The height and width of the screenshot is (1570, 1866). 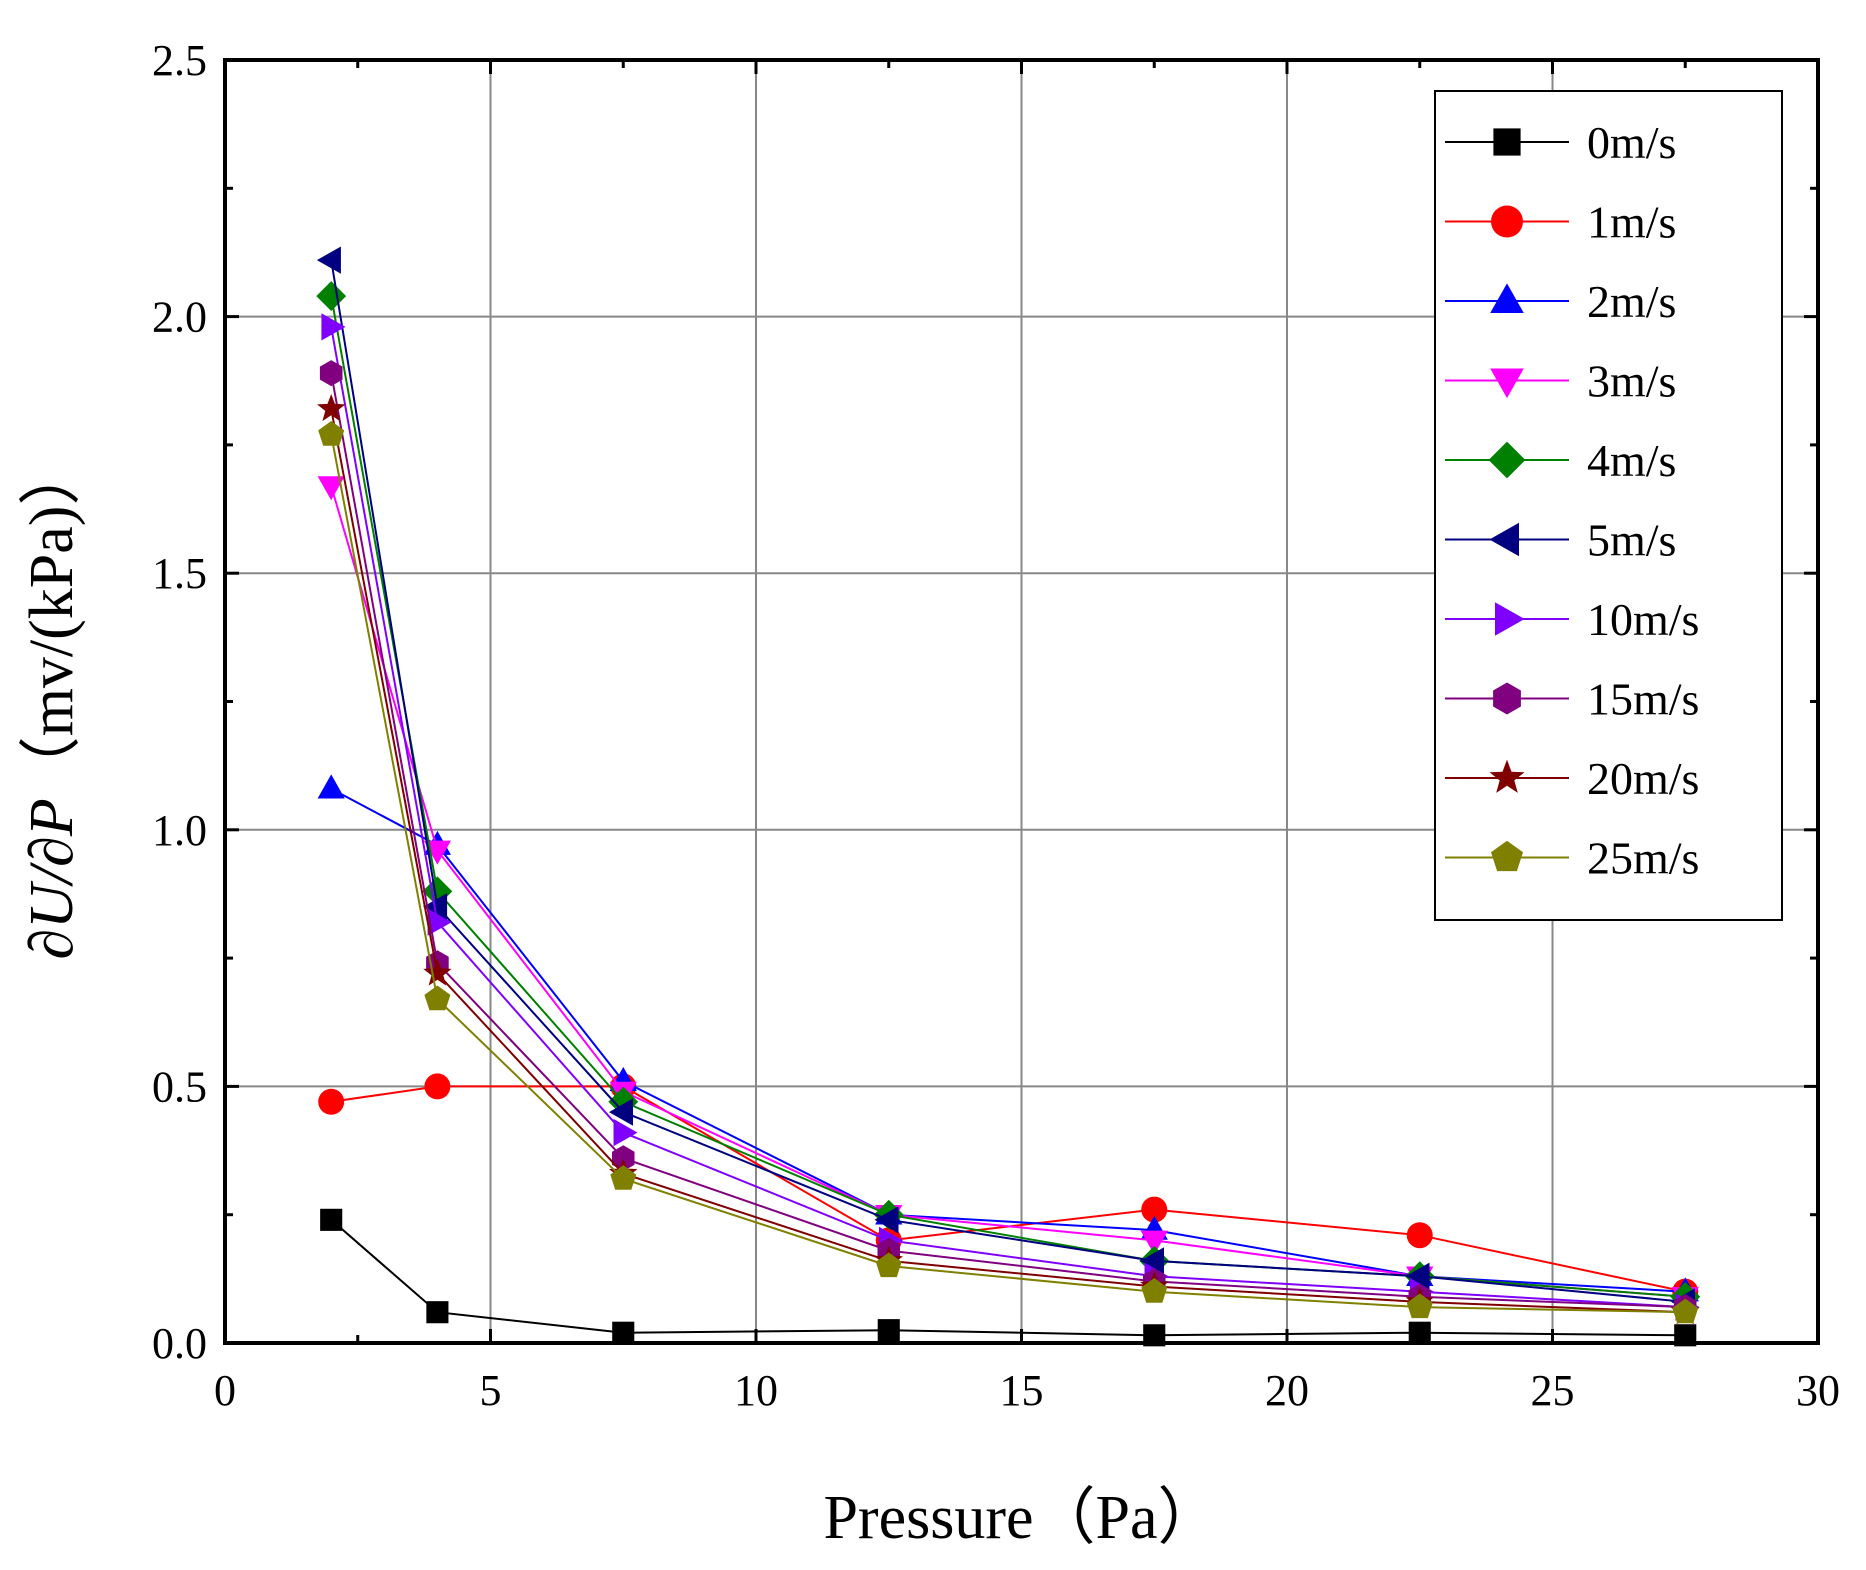 I want to click on y-tick-label: 2.0, so click(x=179, y=317).